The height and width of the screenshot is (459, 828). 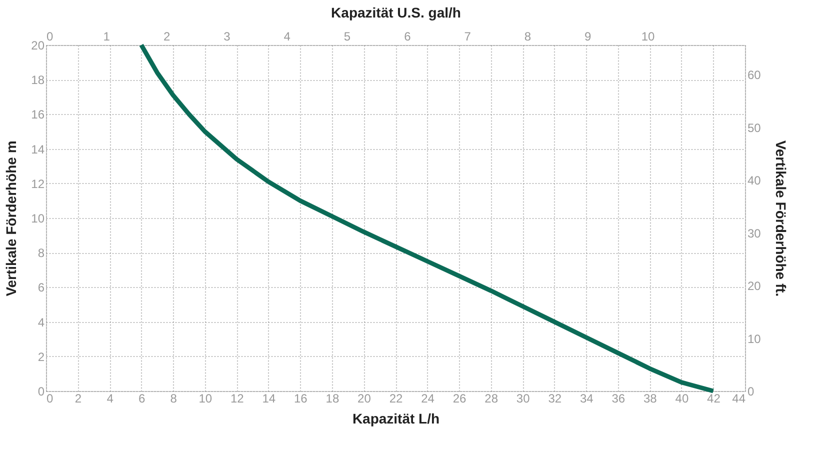 What do you see at coordinates (428, 399) in the screenshot?
I see `x-tick-label: 24` at bounding box center [428, 399].